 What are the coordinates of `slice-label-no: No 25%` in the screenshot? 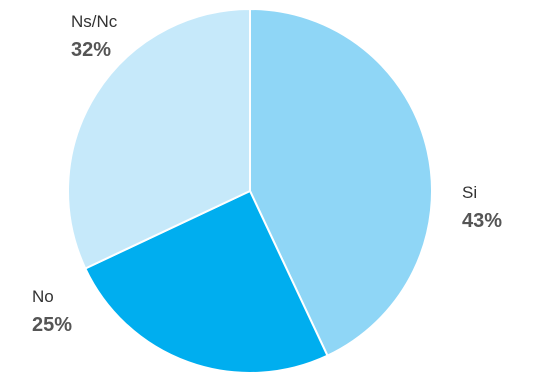 It's located at (52, 311).